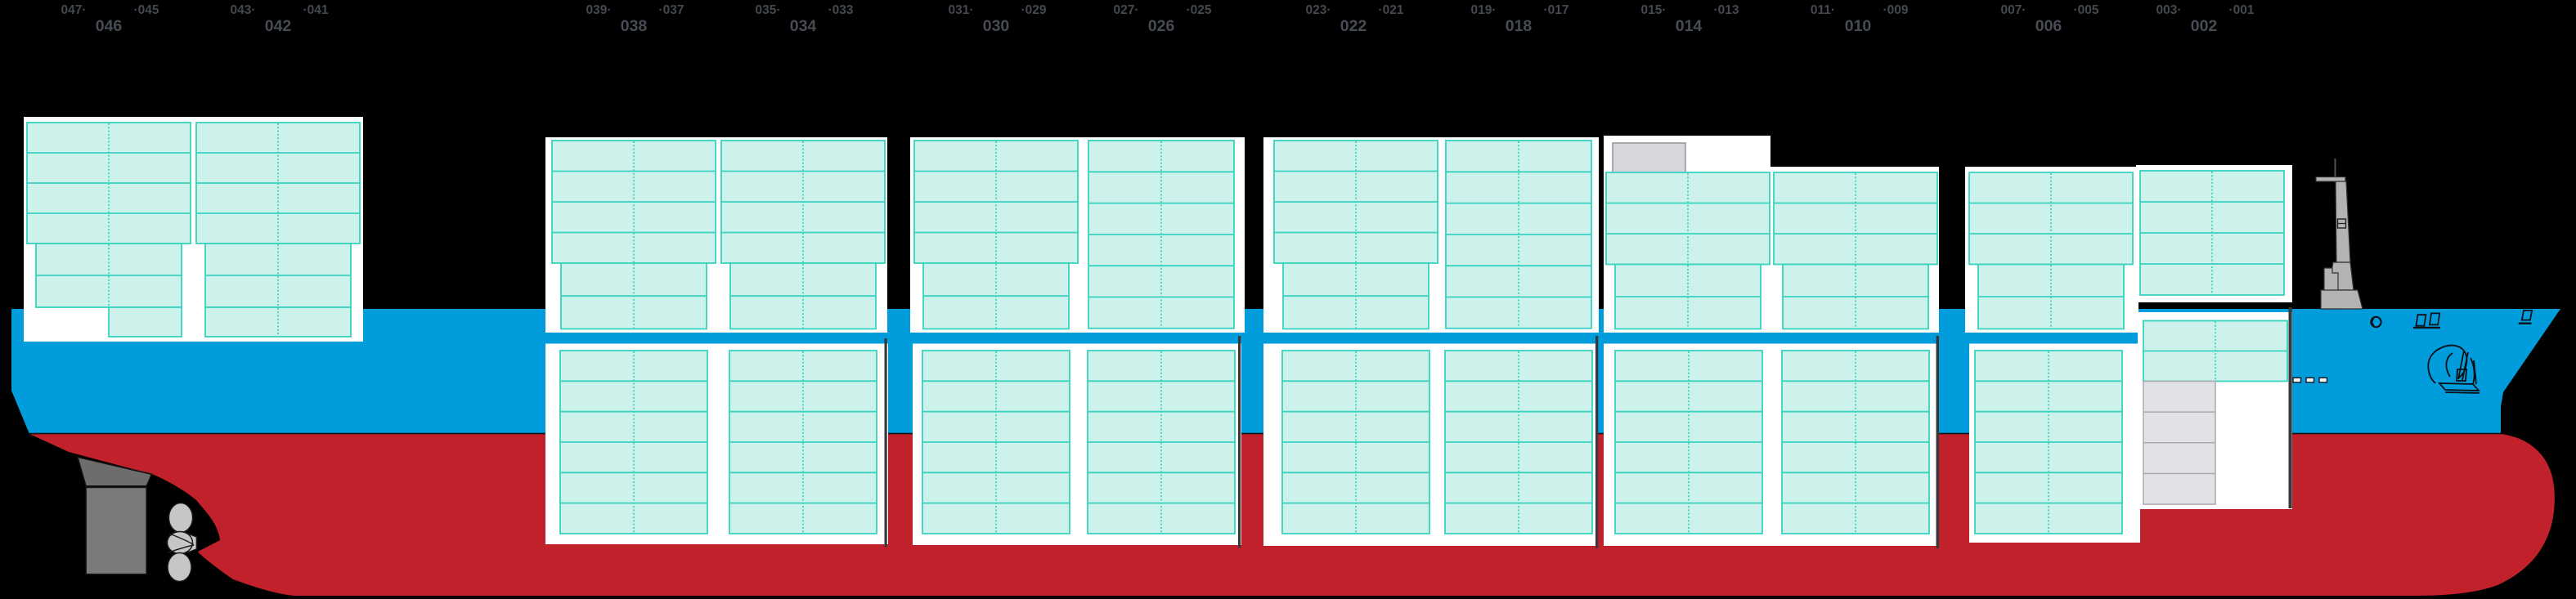 The height and width of the screenshot is (599, 2576). Describe the element at coordinates (1896, 10) in the screenshot. I see `svg-text: ·009` at that location.